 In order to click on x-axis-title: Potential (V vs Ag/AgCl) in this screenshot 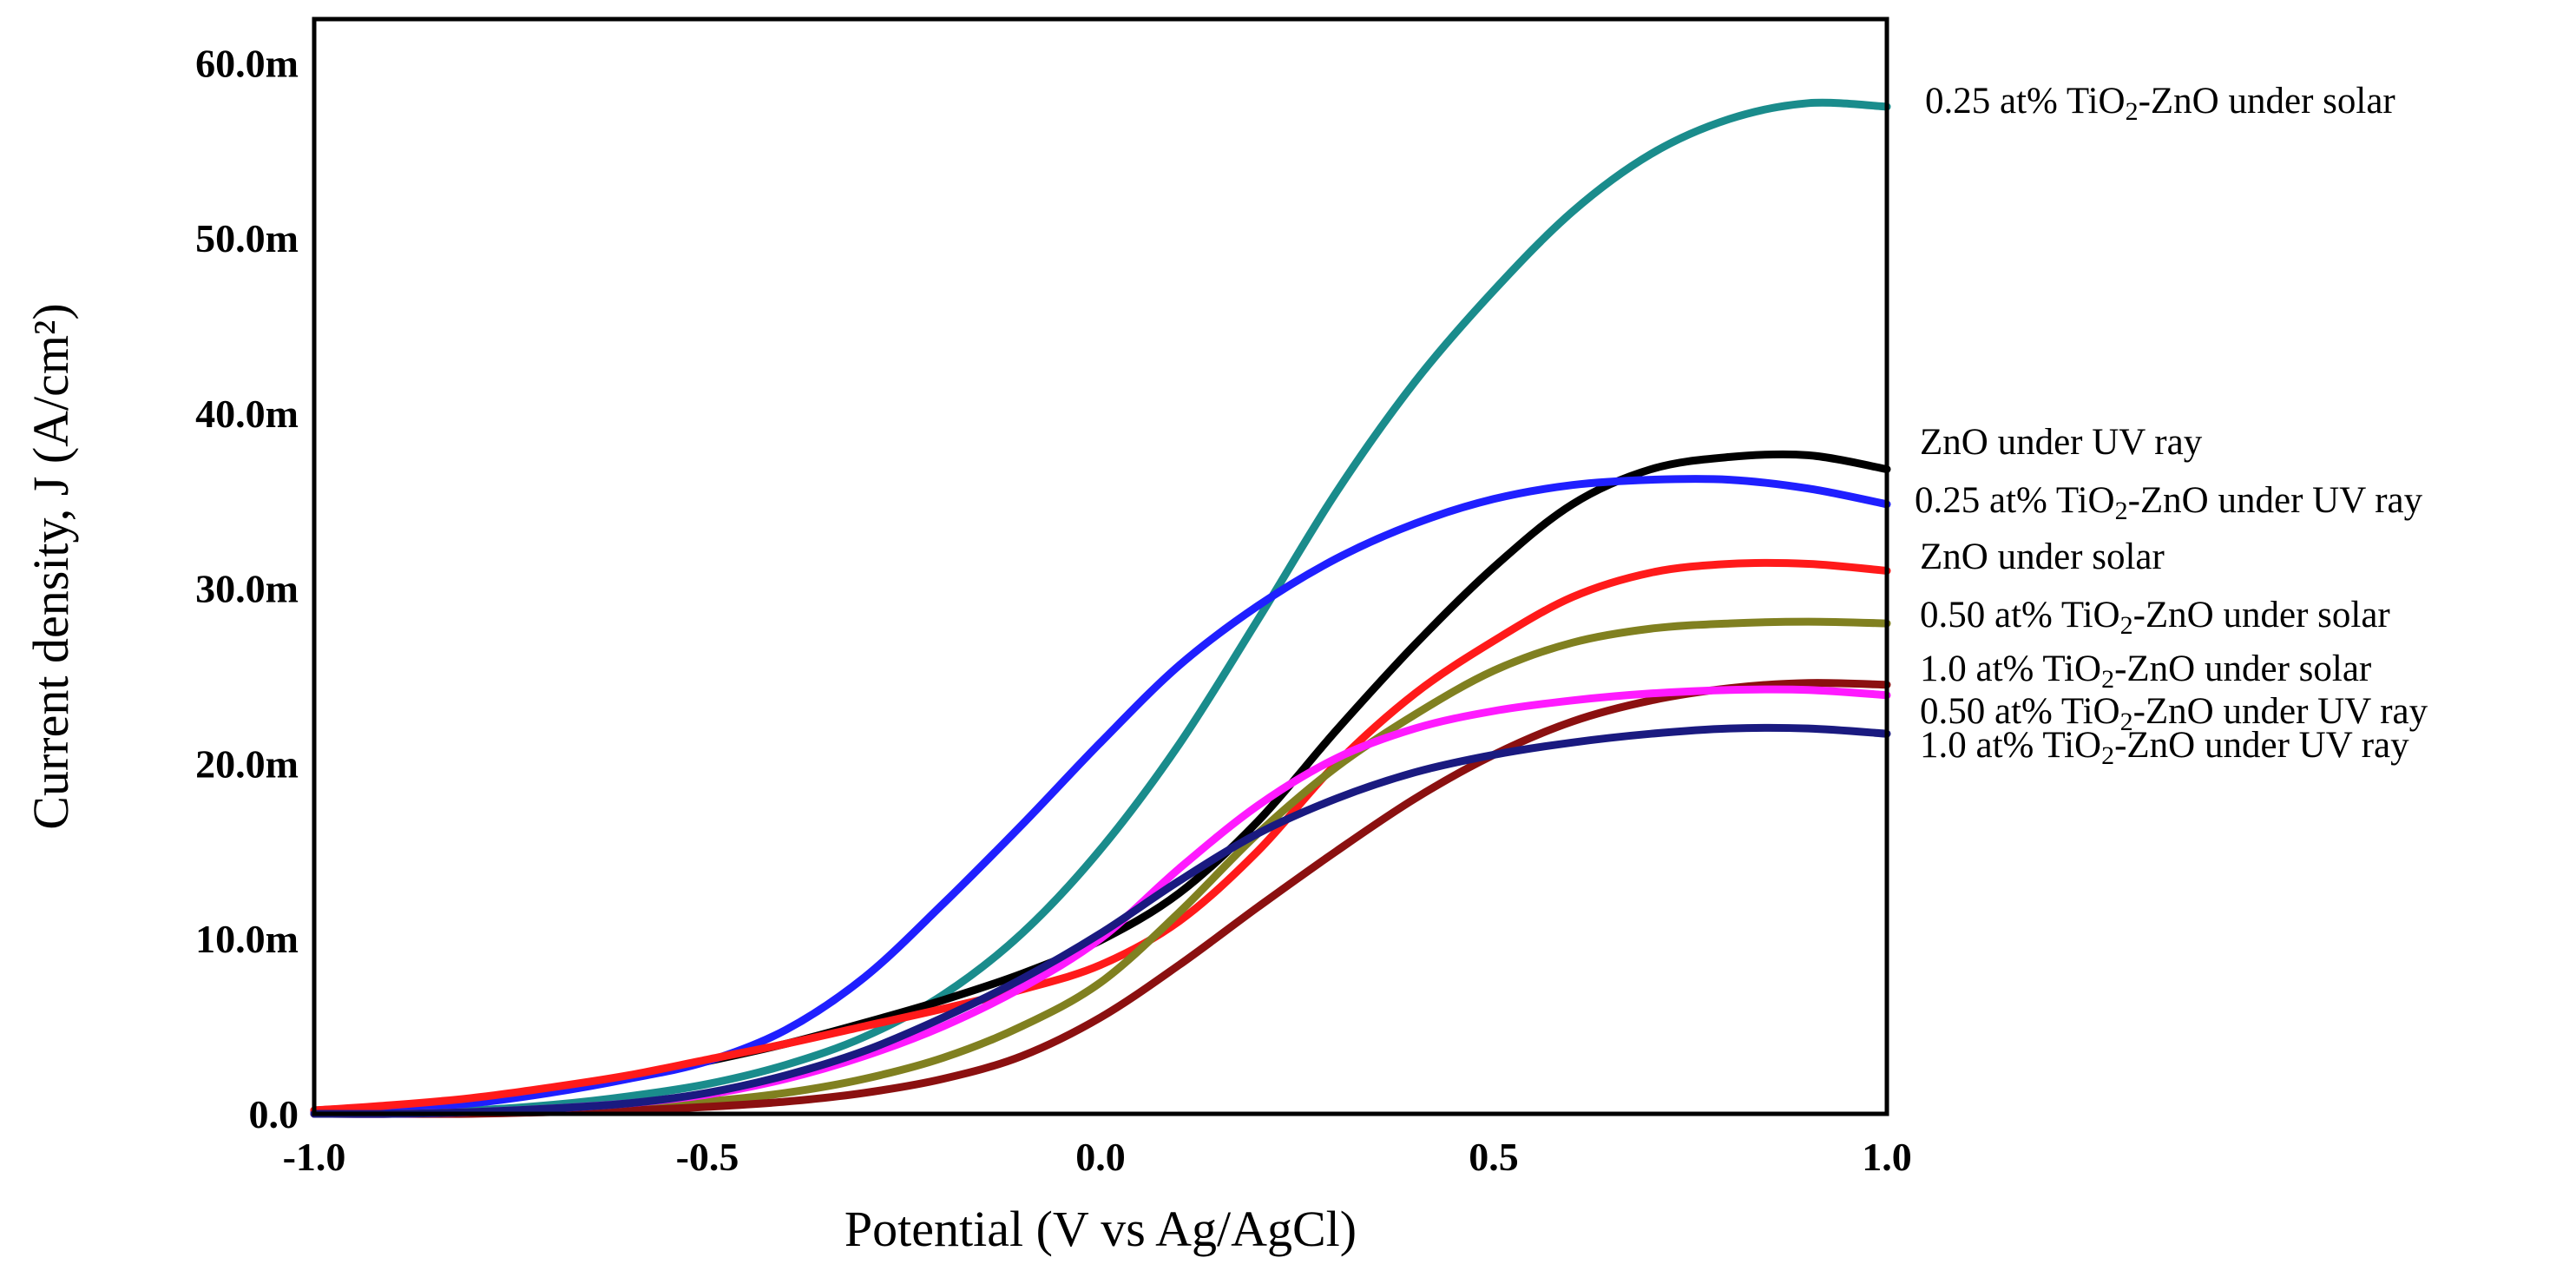, I will do `click(1100, 1229)`.